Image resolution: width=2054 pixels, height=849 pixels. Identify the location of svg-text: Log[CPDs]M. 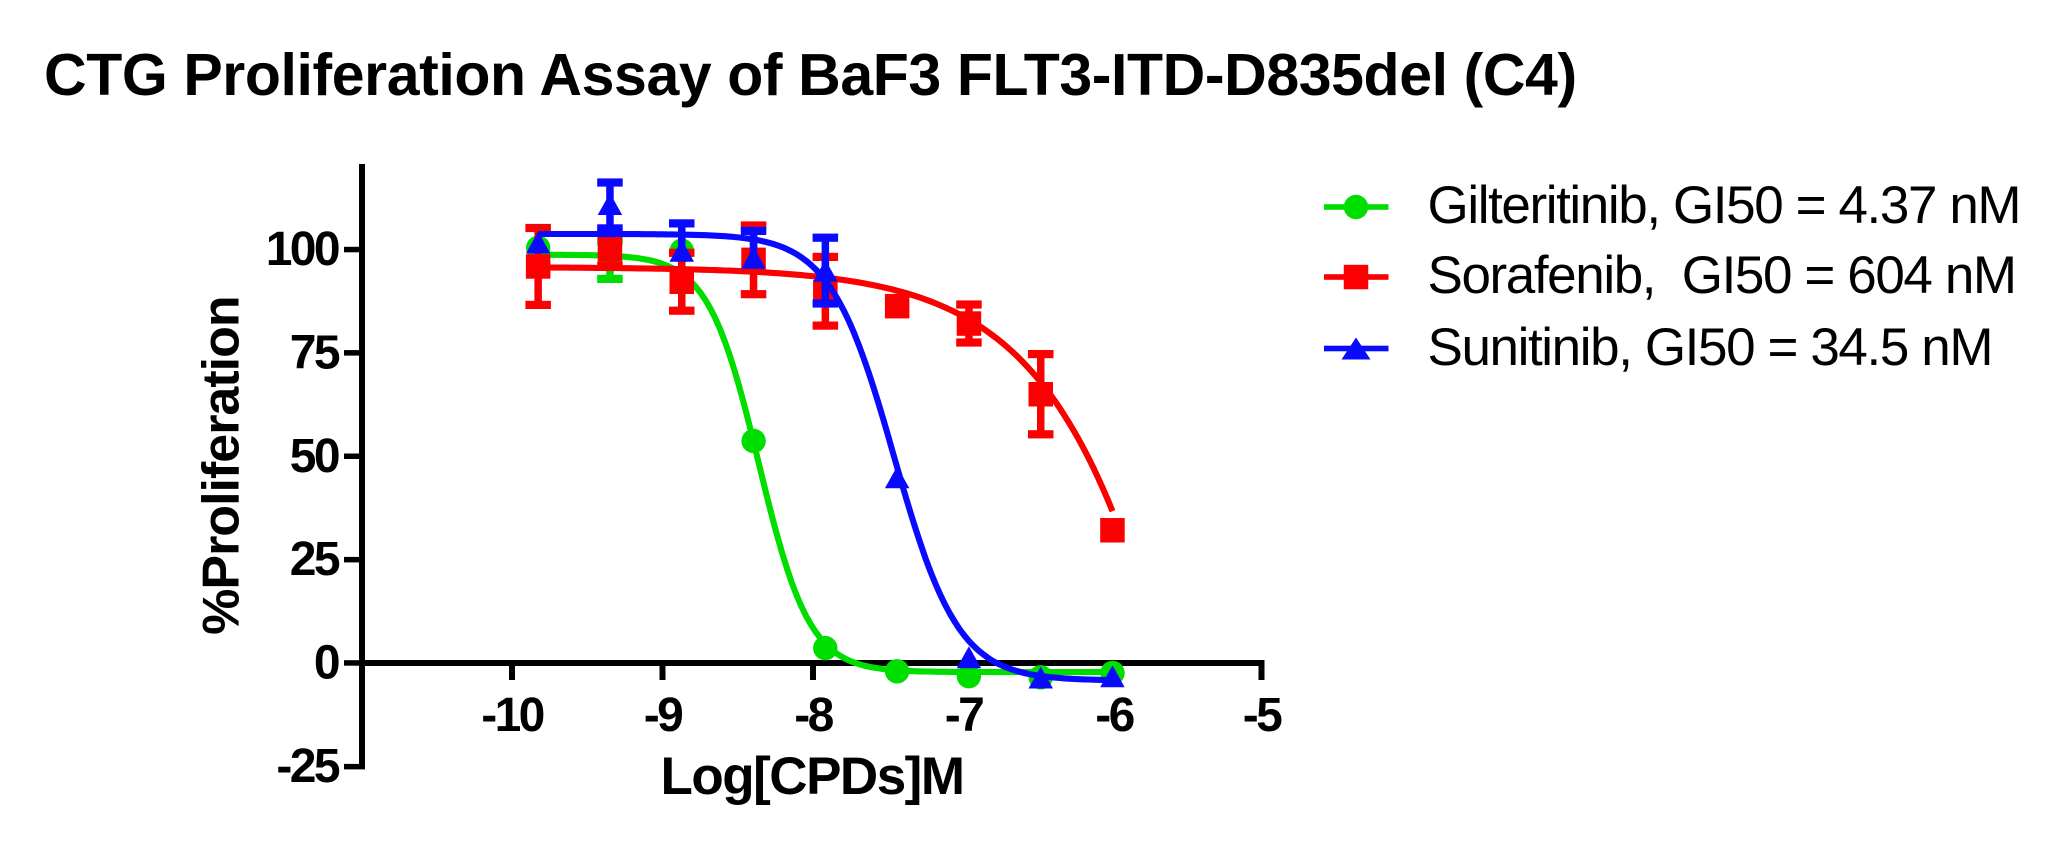
(812, 776).